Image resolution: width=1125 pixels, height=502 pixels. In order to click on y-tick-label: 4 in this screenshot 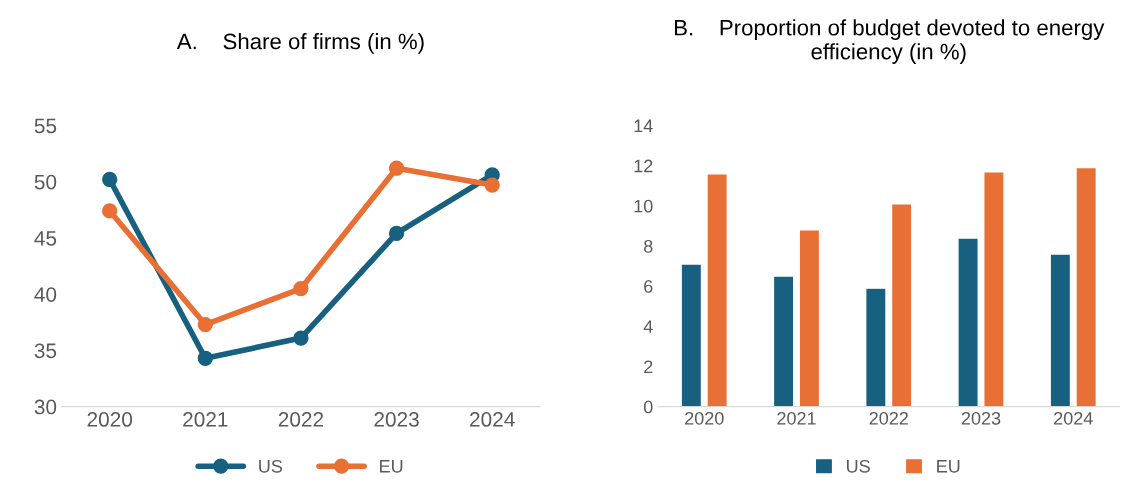, I will do `click(648, 326)`.